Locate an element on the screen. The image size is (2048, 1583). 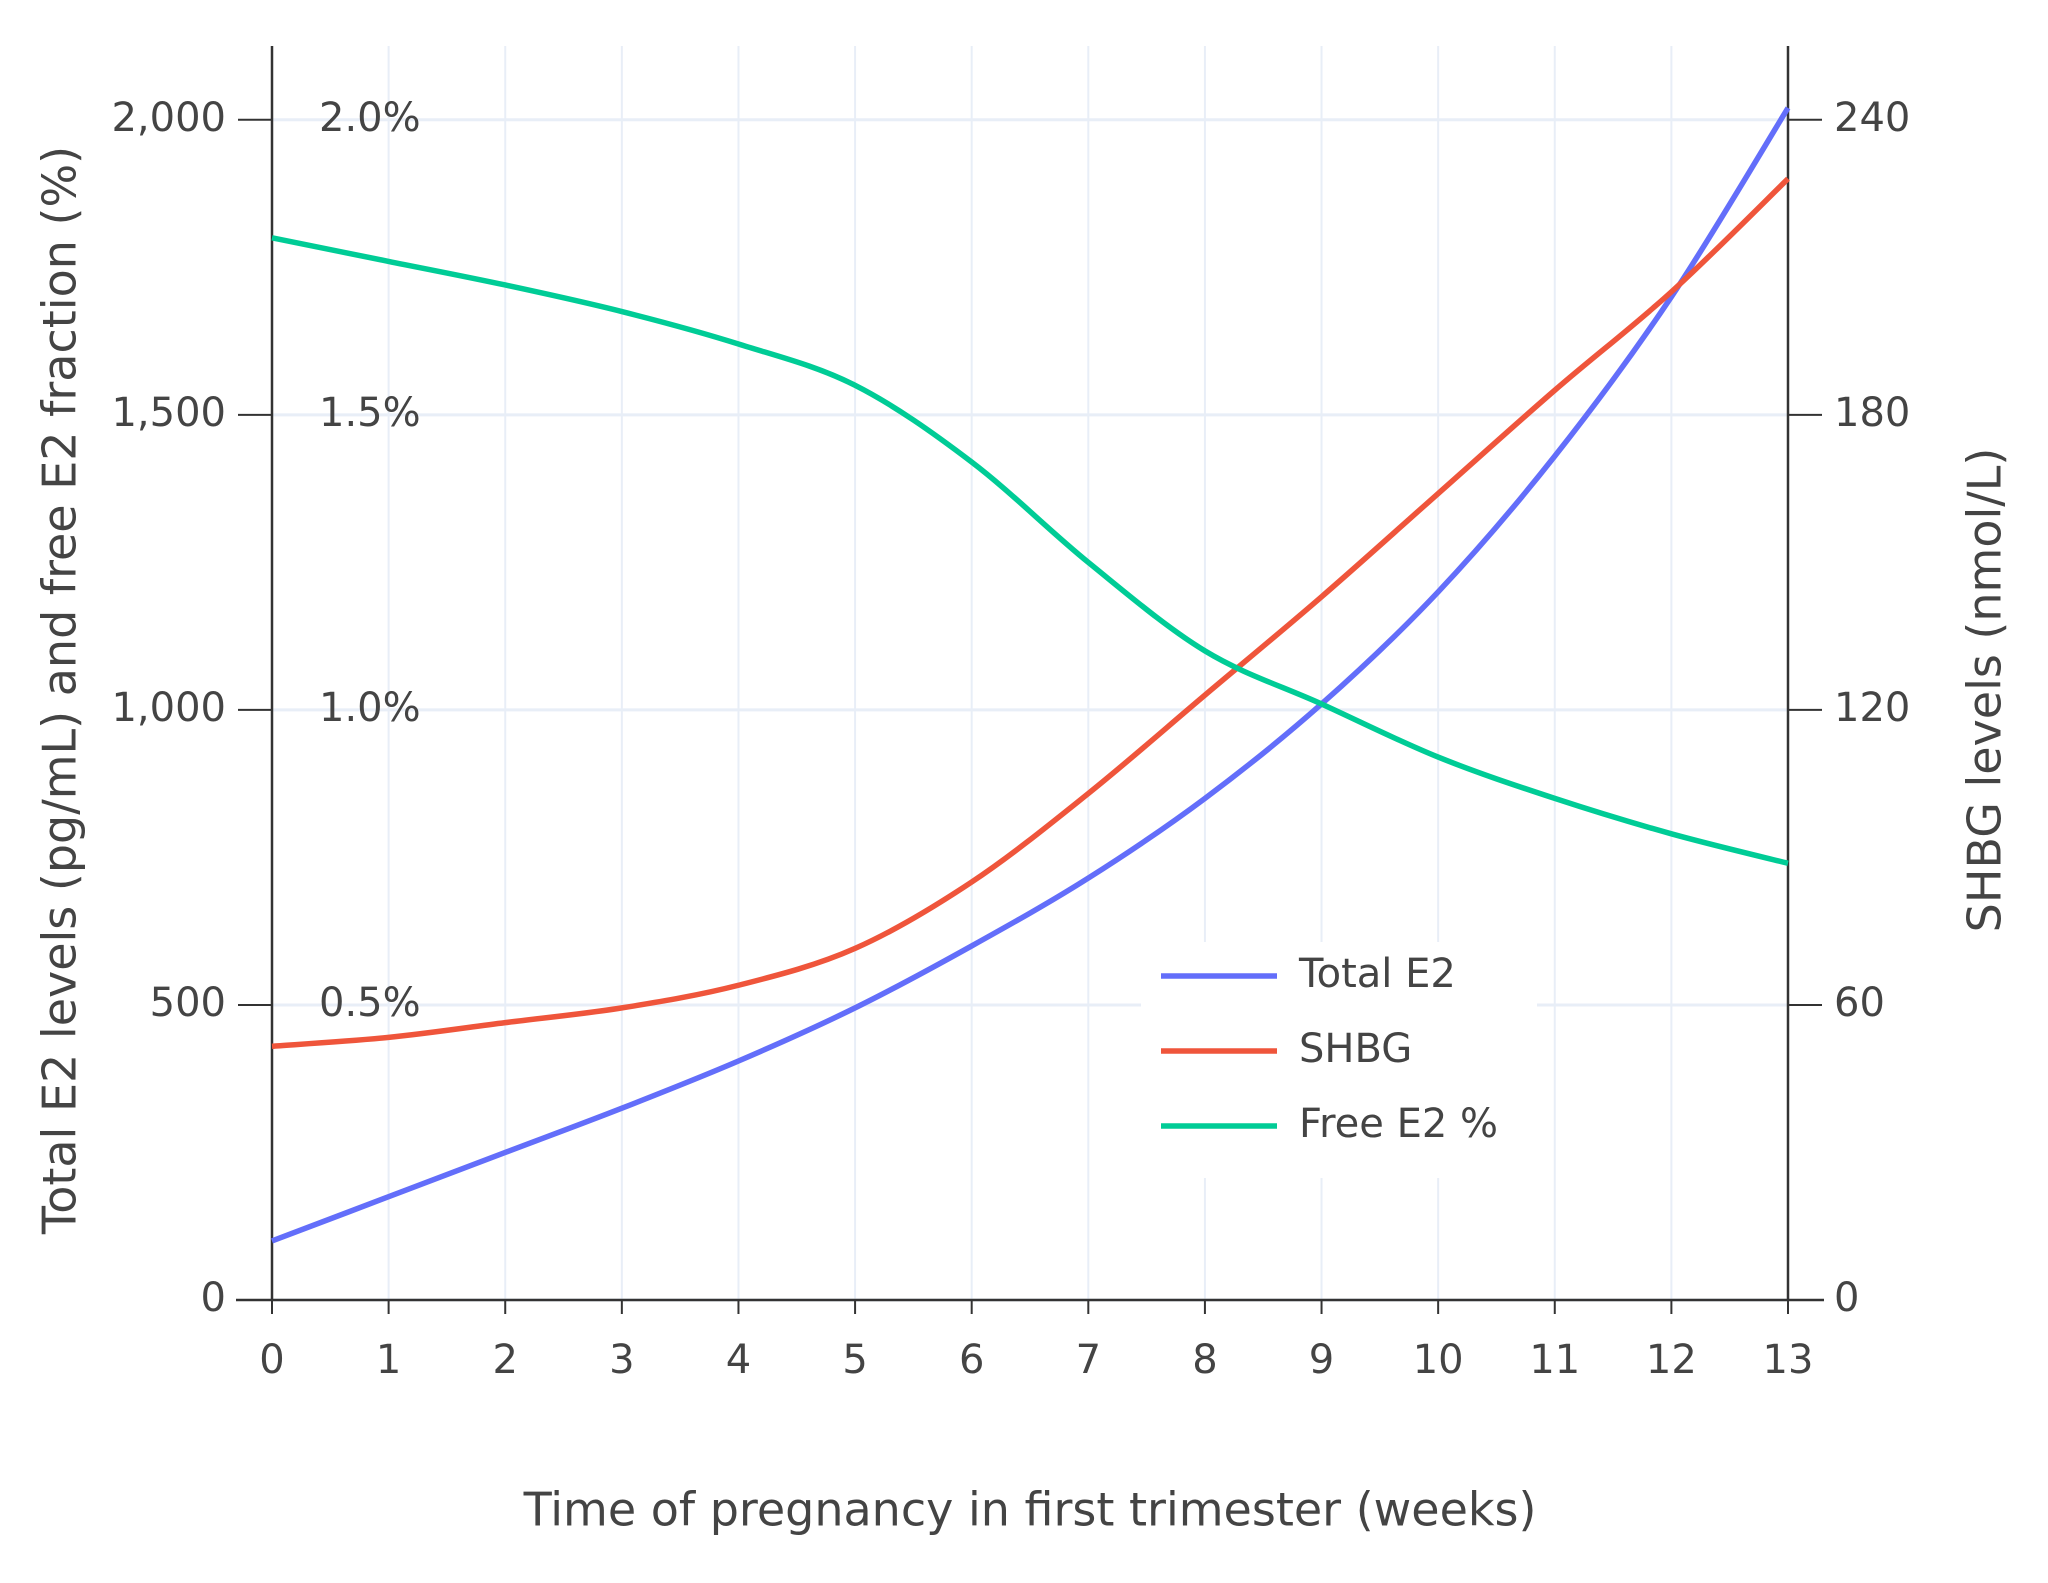
legend: Total E2 SHBG Free E2 % is located at coordinates (1339, 1060).